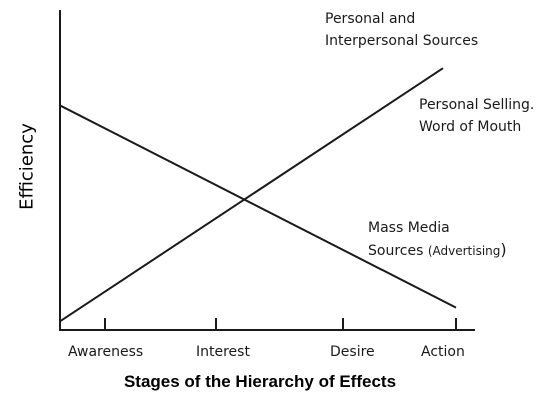  Describe the element at coordinates (443, 352) in the screenshot. I see `x-tick-label-action: Action` at that location.